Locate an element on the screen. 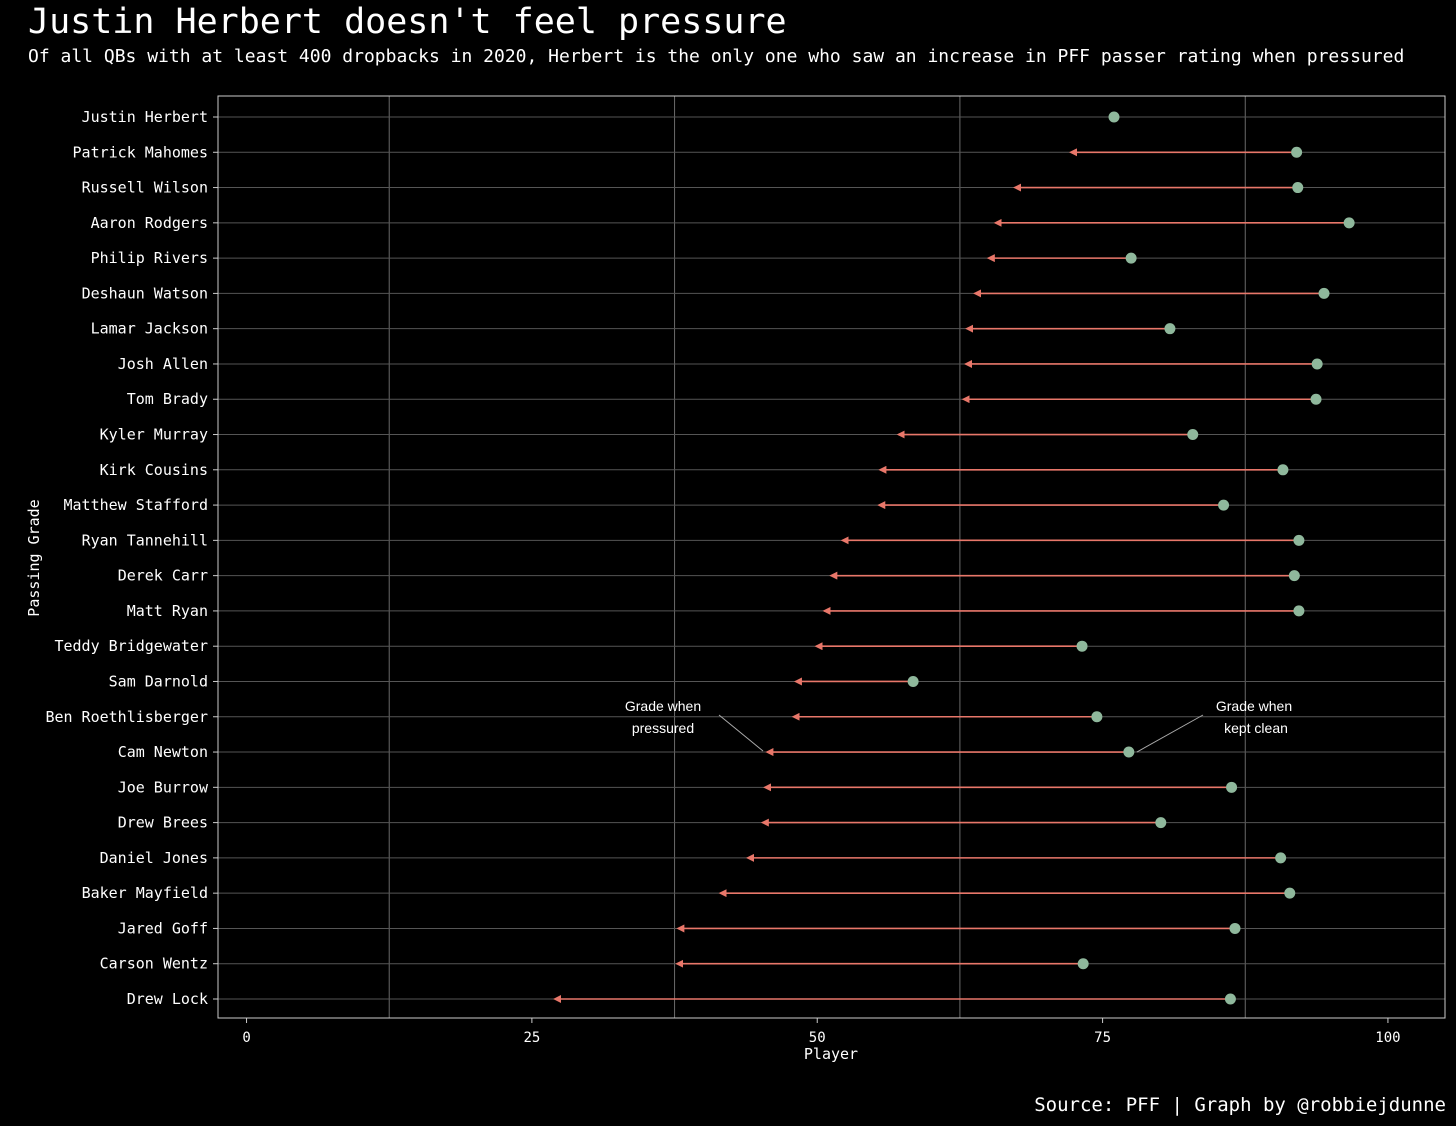  y-tick-label: Drew Lock is located at coordinates (167, 999).